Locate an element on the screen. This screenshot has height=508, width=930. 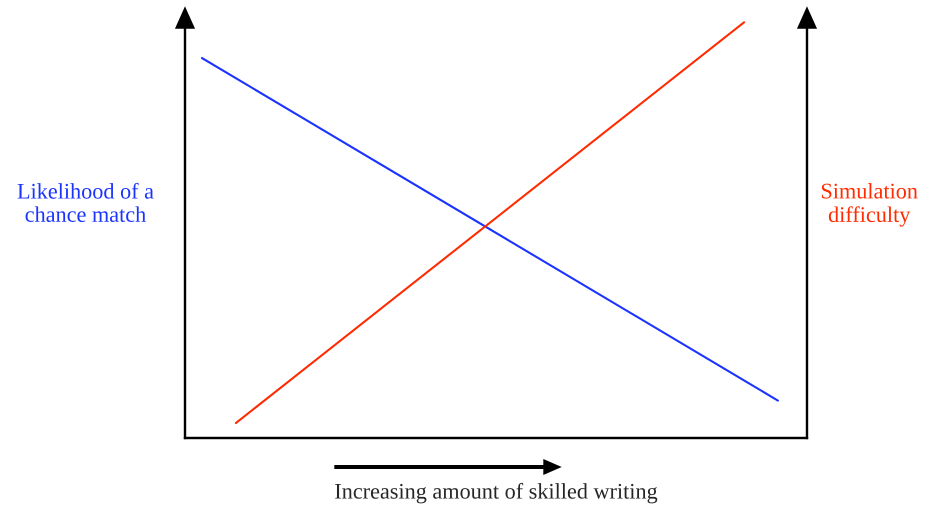
y2-axis-title: Simulation difficulty is located at coordinates (870, 204).